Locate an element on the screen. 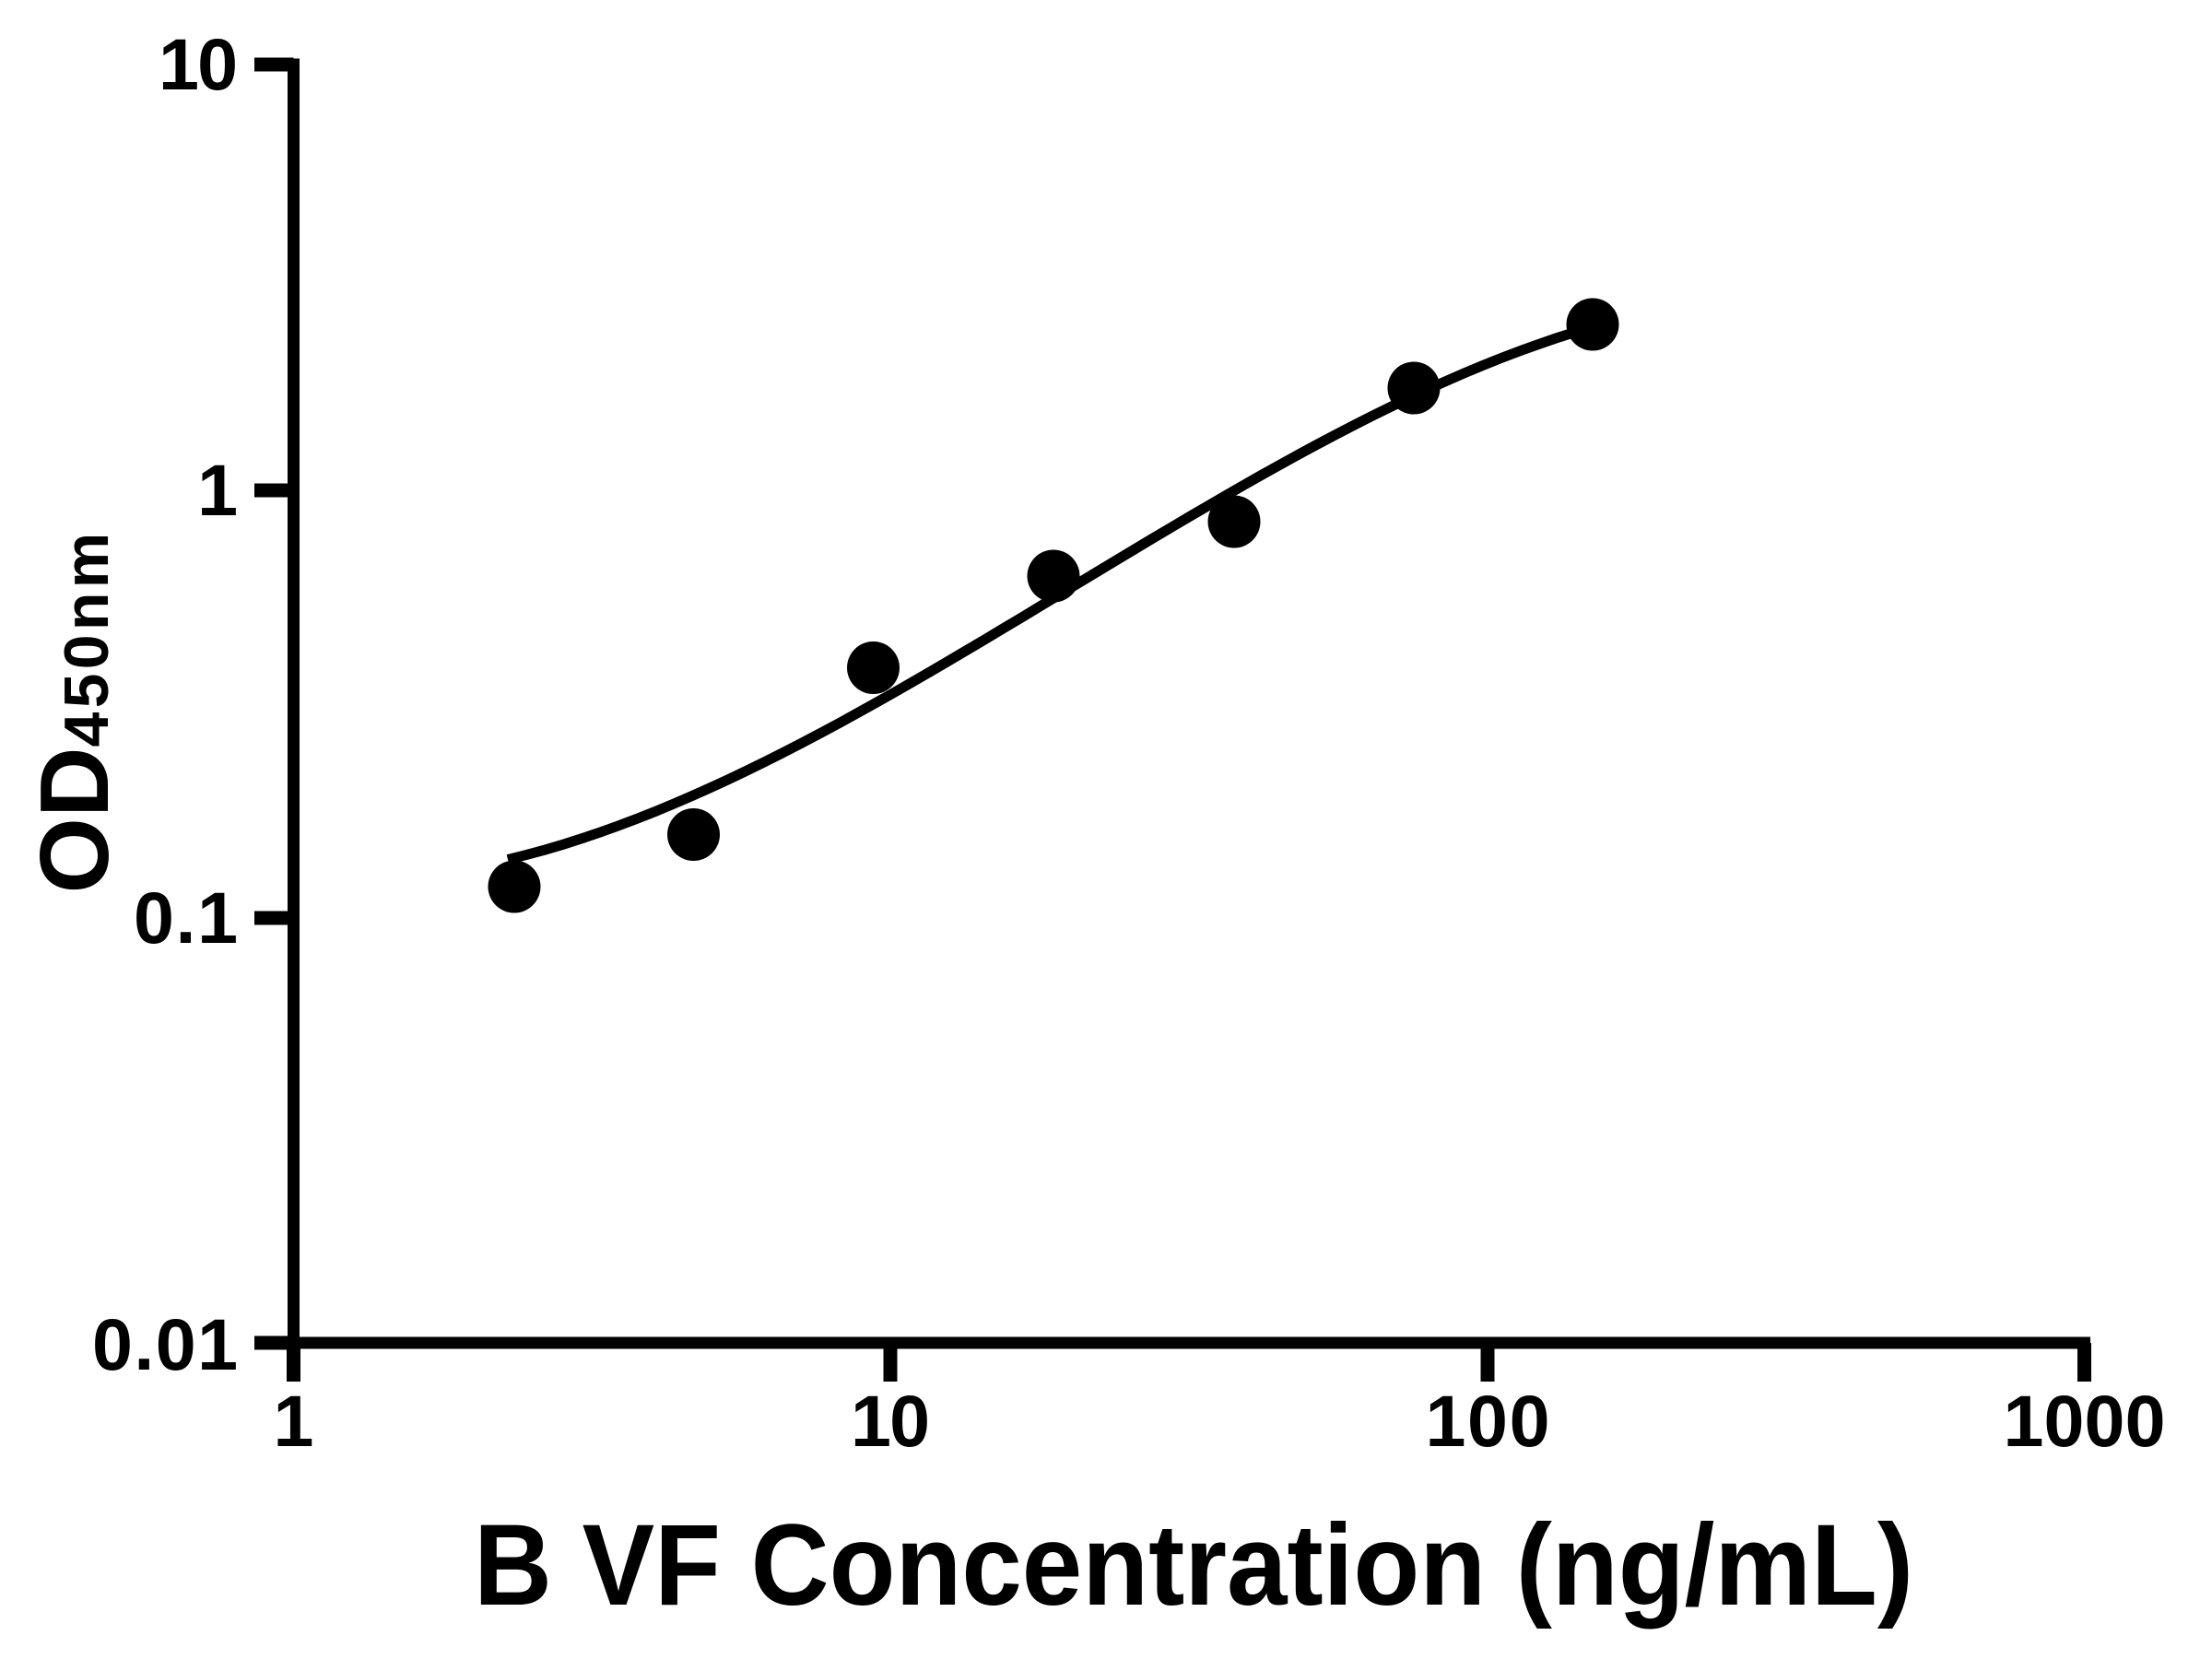 The height and width of the screenshot is (1659, 2212). svg-text: 1000 is located at coordinates (2085, 1421).